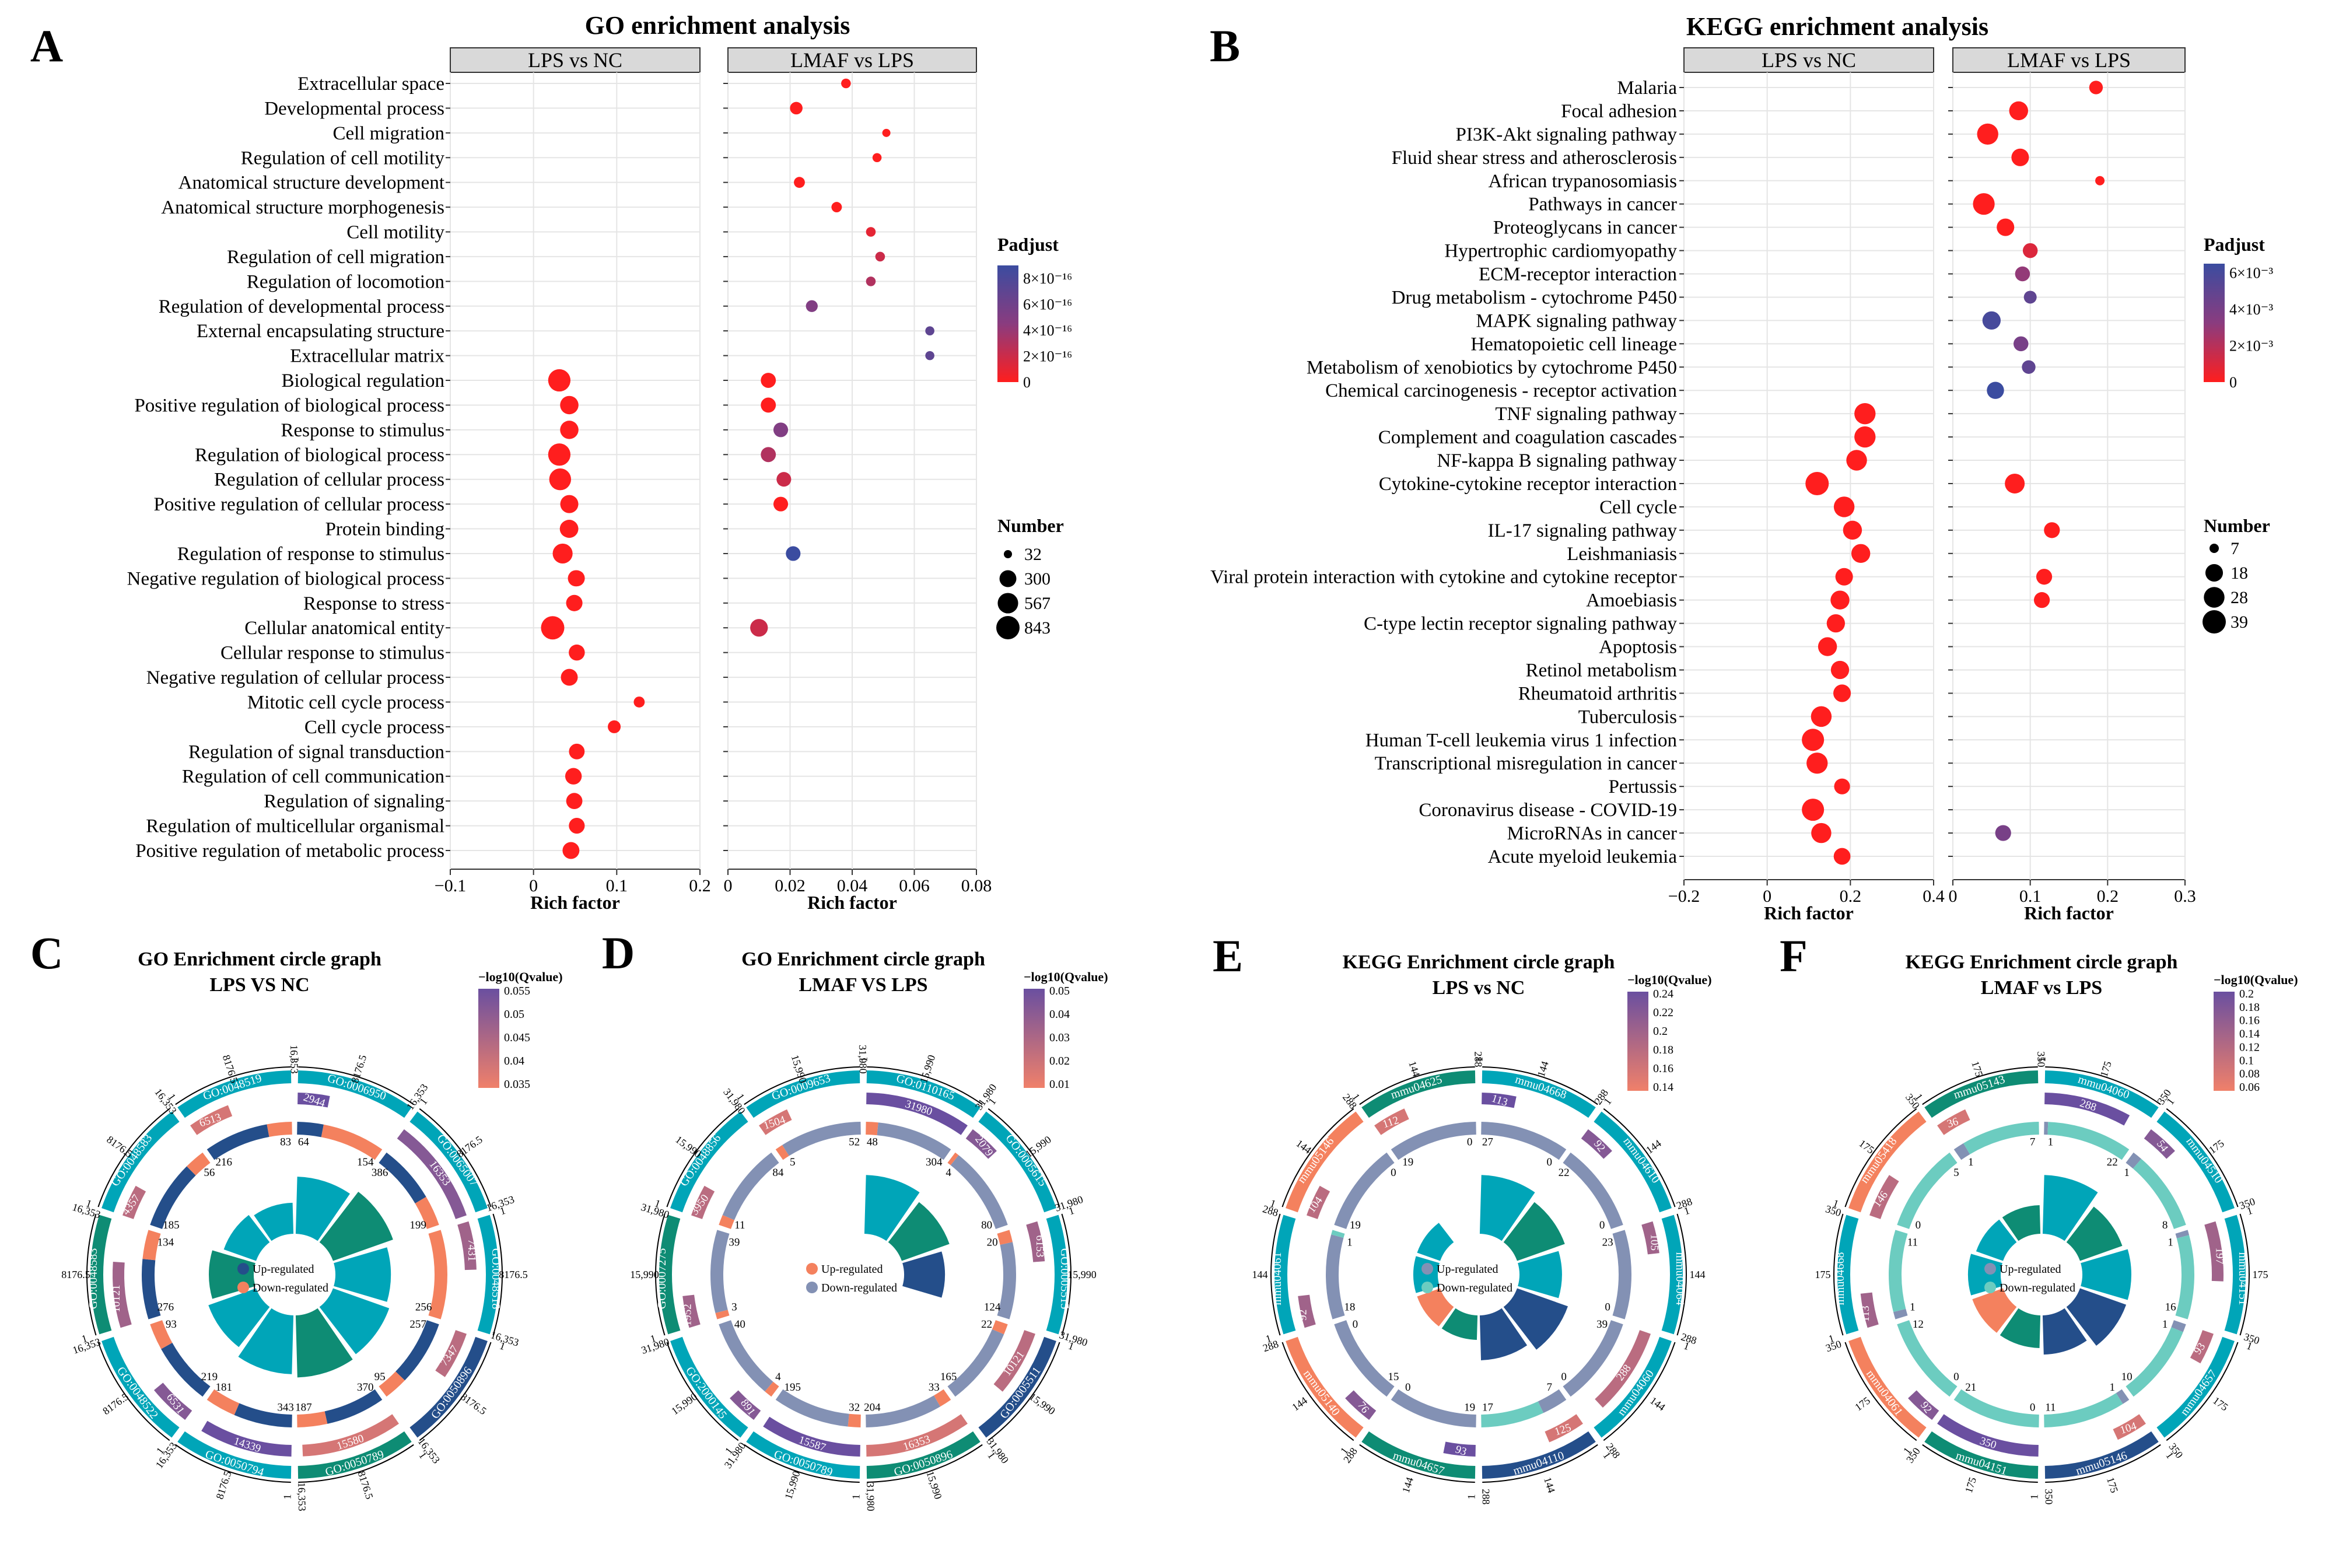 Image resolution: width=2325 pixels, height=1568 pixels. I want to click on tick-label: 288, so click(1478, 1059).